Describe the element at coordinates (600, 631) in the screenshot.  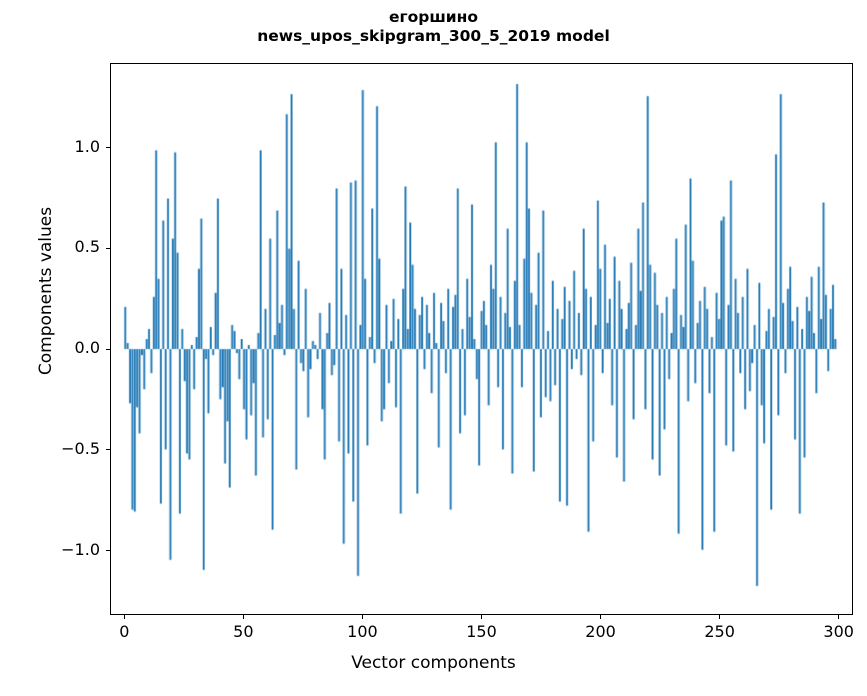
I see `x-tick-label: 200` at that location.